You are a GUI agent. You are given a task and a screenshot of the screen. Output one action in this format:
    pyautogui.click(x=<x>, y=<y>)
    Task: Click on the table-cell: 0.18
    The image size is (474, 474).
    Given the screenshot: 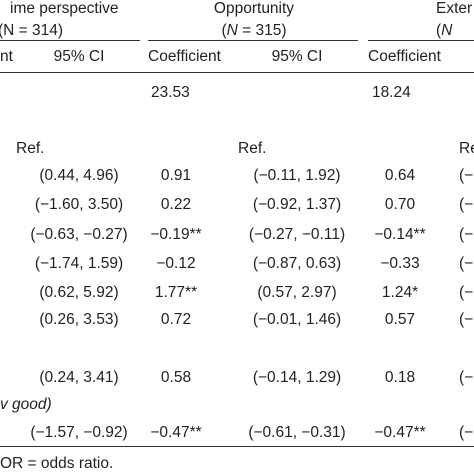 What is the action you would take?
    pyautogui.click(x=400, y=377)
    